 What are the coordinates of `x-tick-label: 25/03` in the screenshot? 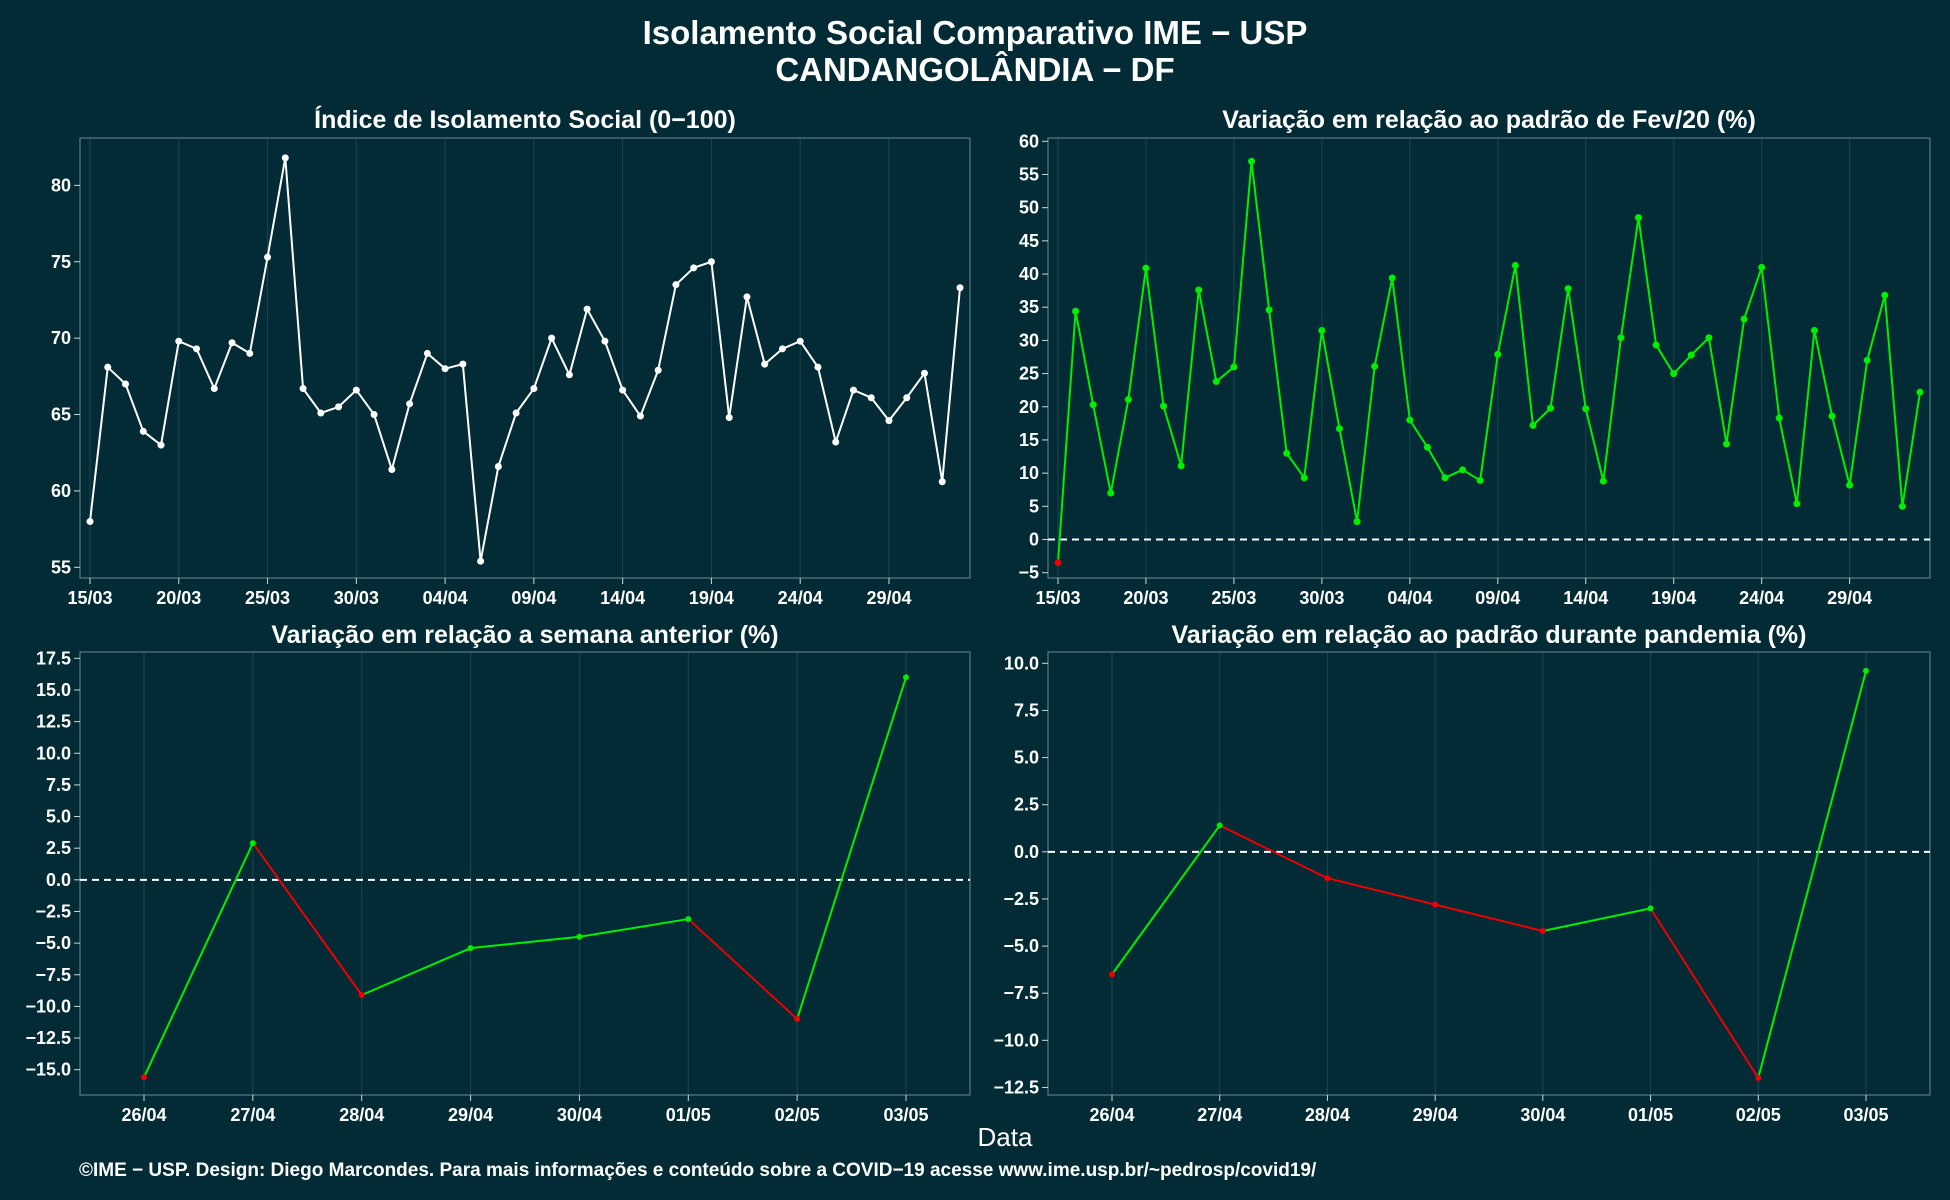 It's located at (1233, 598).